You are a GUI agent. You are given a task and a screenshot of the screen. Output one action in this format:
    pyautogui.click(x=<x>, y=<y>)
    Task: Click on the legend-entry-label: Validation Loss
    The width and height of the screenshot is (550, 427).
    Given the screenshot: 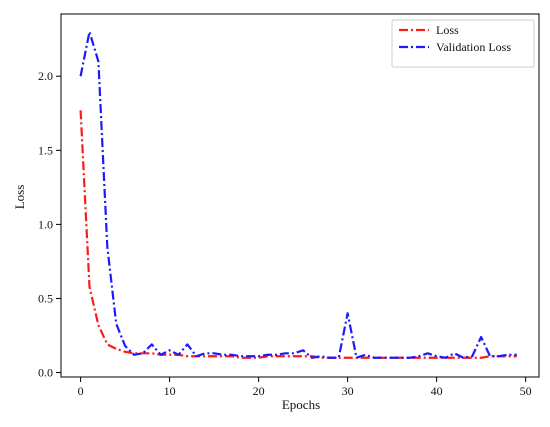 What is the action you would take?
    pyautogui.click(x=473, y=47)
    